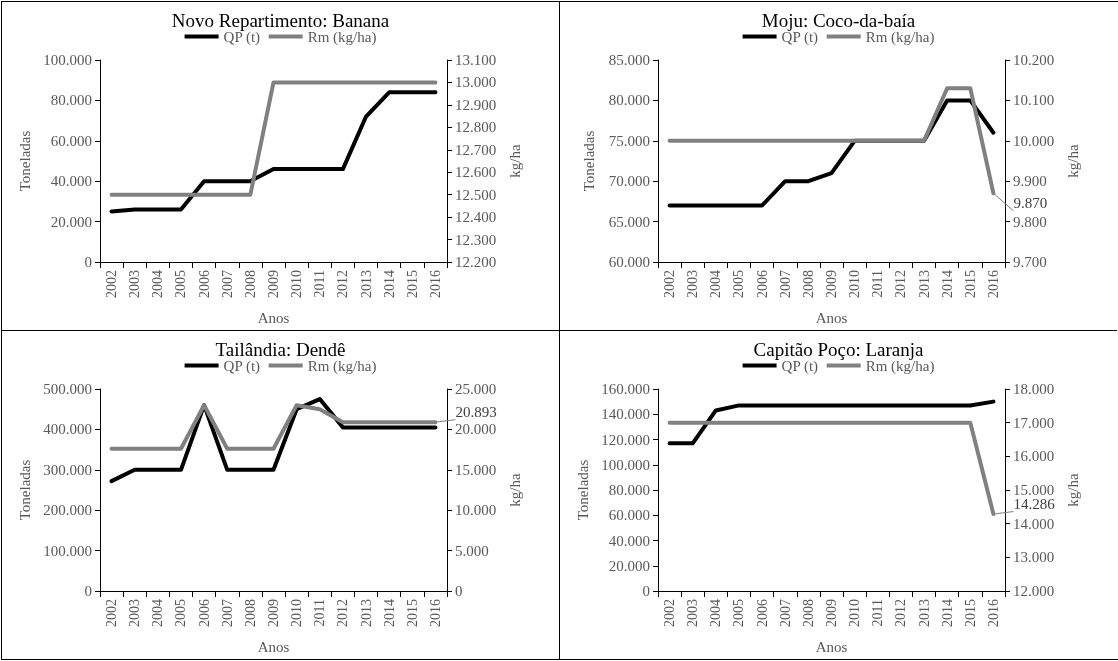 The width and height of the screenshot is (1118, 661). What do you see at coordinates (280, 20) in the screenshot?
I see `chart-title: Novo Repartimento: Banana` at bounding box center [280, 20].